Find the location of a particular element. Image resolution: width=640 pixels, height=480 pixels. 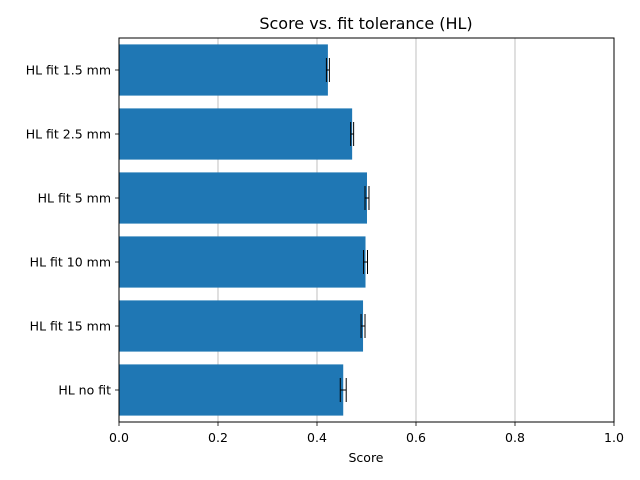

y-tick-label: HL fit 5 mm is located at coordinates (74, 198).